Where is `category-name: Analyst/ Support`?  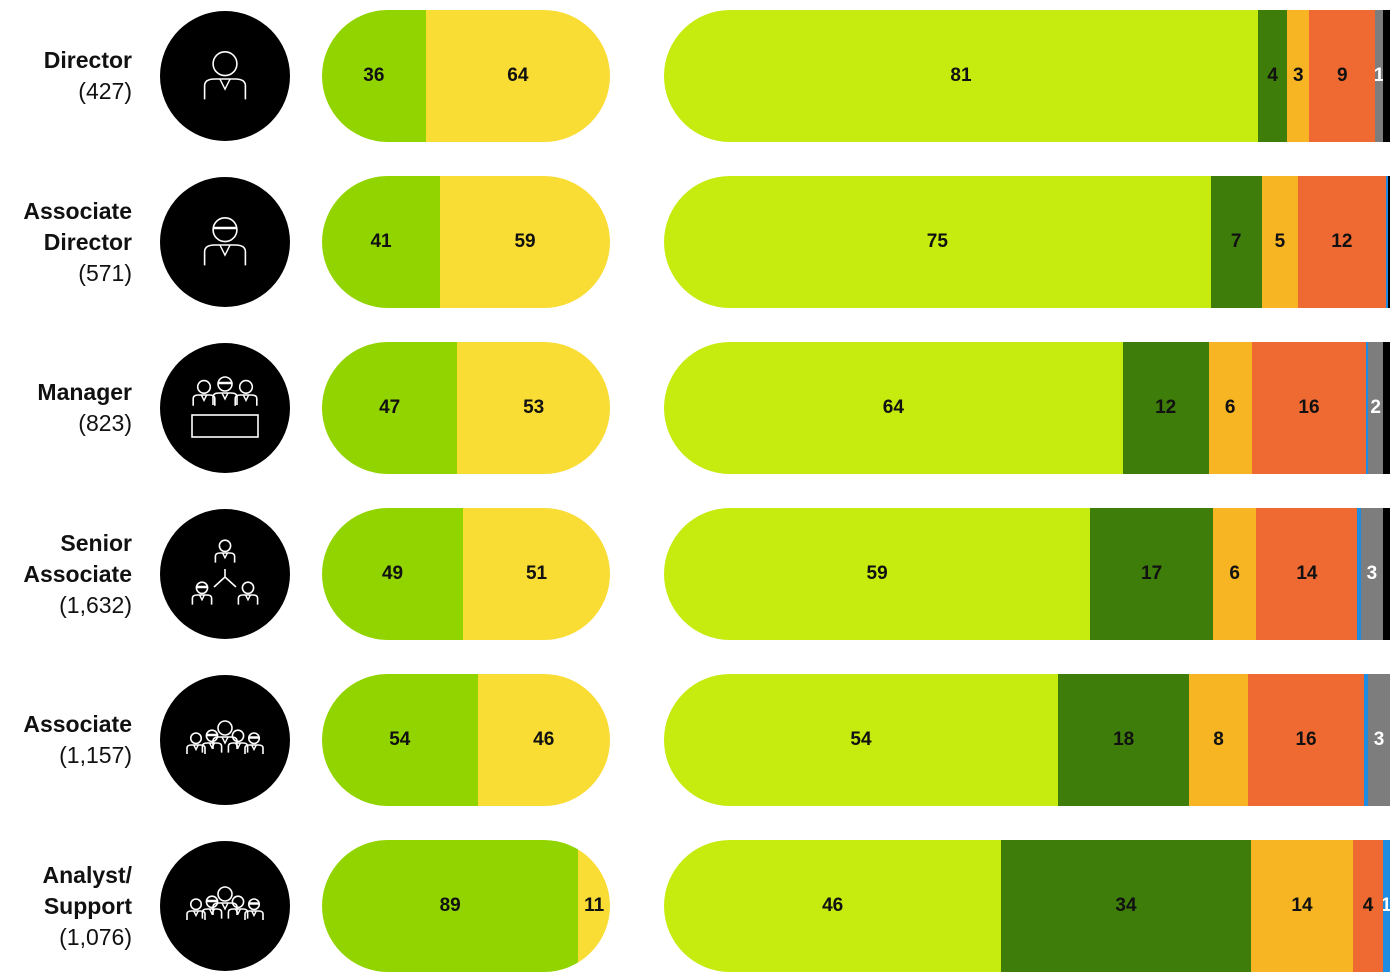 category-name: Analyst/ Support is located at coordinates (87, 890).